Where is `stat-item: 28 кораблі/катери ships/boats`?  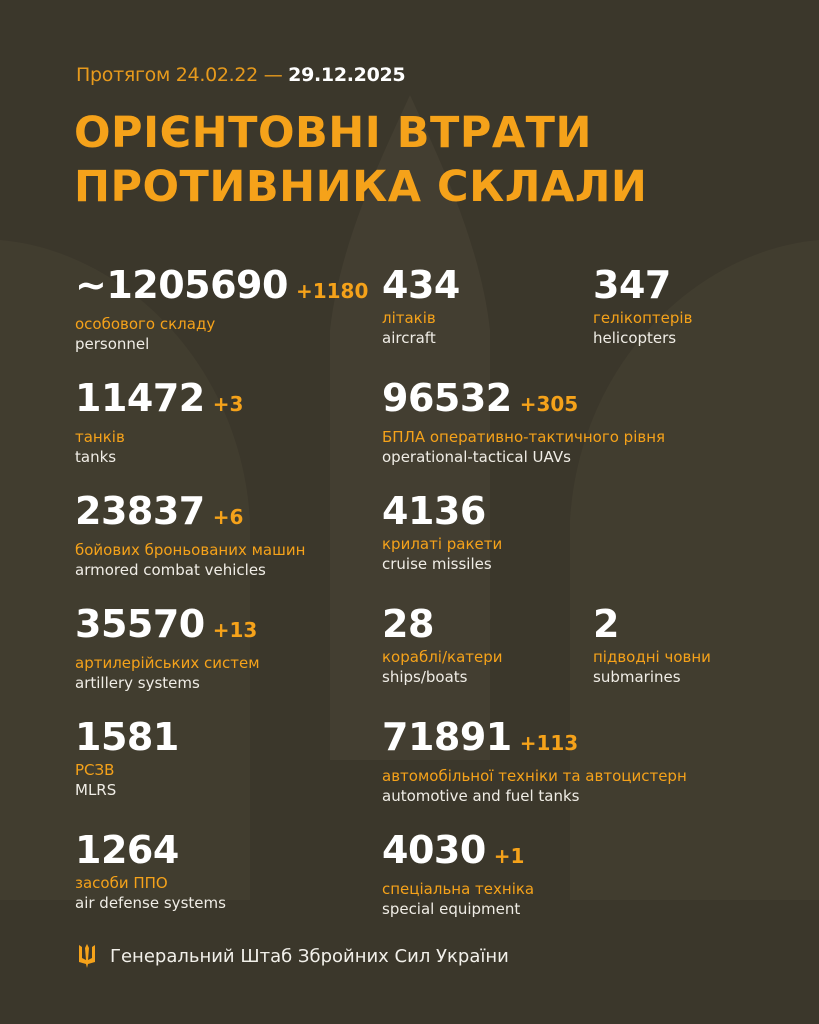 stat-item: 28 кораблі/катери ships/boats is located at coordinates (487, 657).